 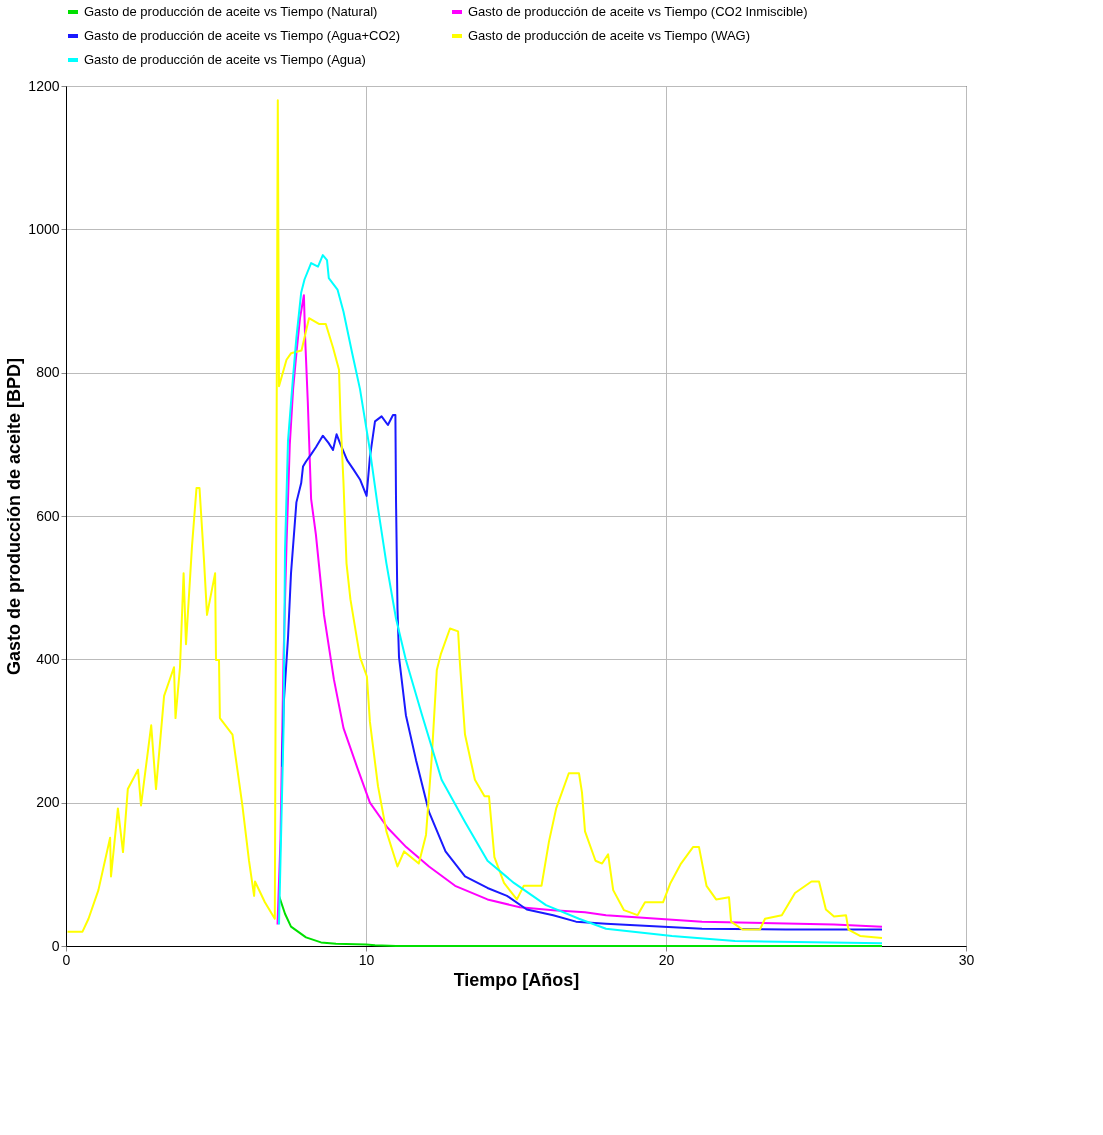 What do you see at coordinates (225, 59) in the screenshot?
I see `legend-label: Gasto de producción de aceite vs Tiempo (Agua)` at bounding box center [225, 59].